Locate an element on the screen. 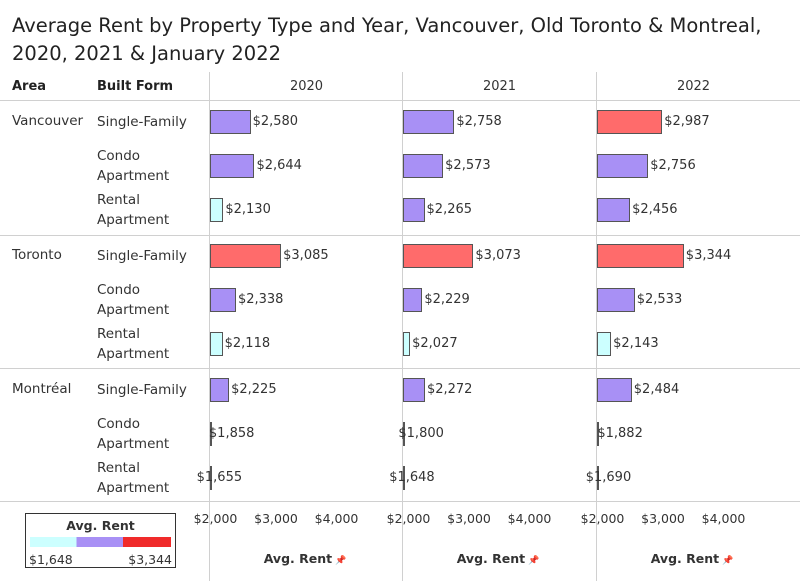  data-label: $3,073 is located at coordinates (498, 255).